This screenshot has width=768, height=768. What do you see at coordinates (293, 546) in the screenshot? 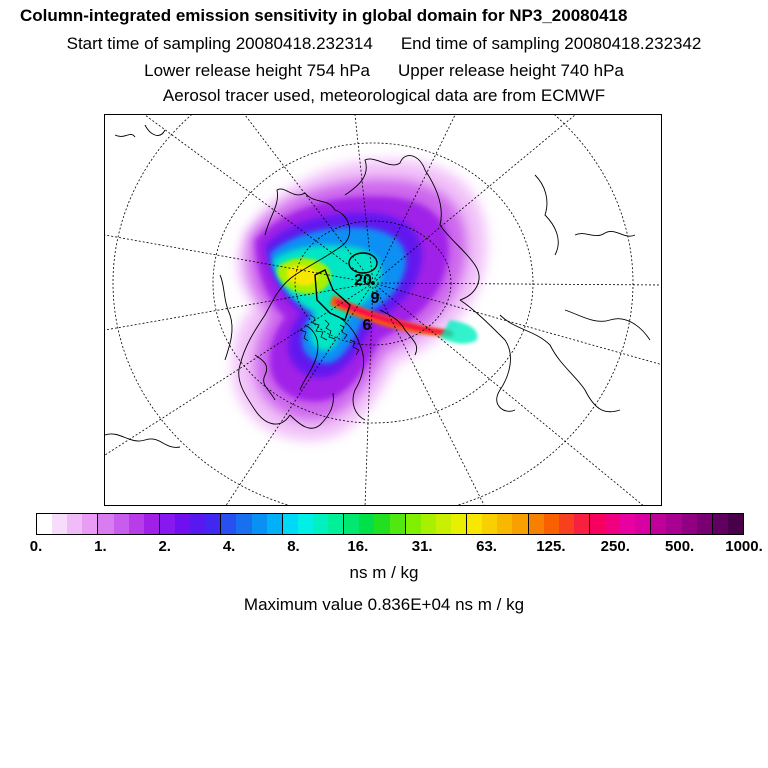
I see `color-scale-tick-label: 8.` at bounding box center [293, 546].